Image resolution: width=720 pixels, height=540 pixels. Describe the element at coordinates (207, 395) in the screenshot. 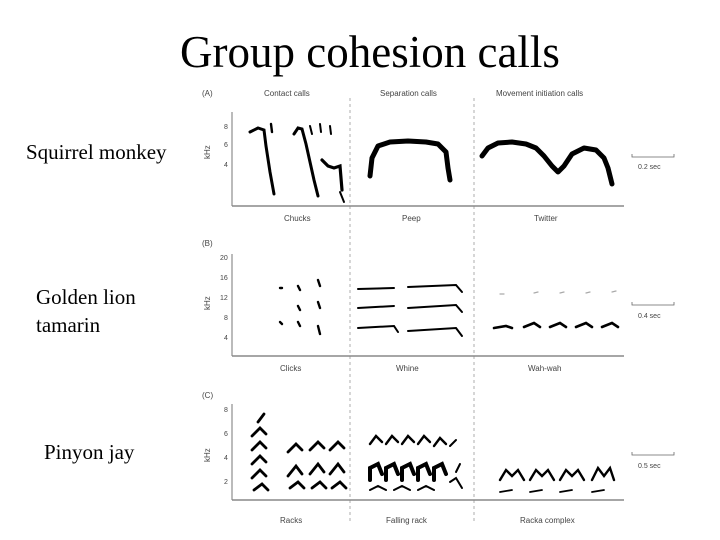

I see `panel-c-tag: (C)` at that location.